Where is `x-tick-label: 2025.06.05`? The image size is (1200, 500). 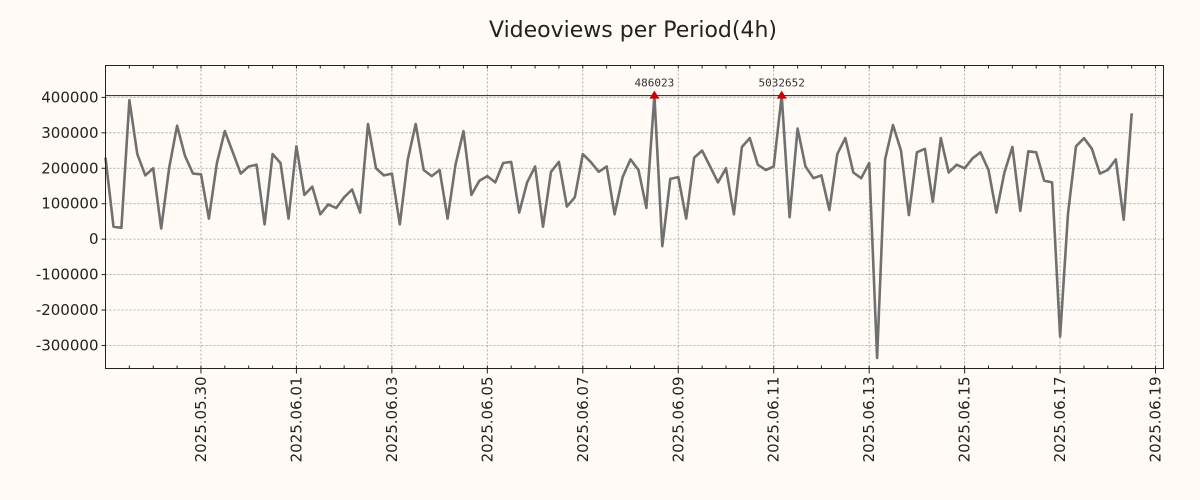
x-tick-label: 2025.06.05 is located at coordinates (487, 420).